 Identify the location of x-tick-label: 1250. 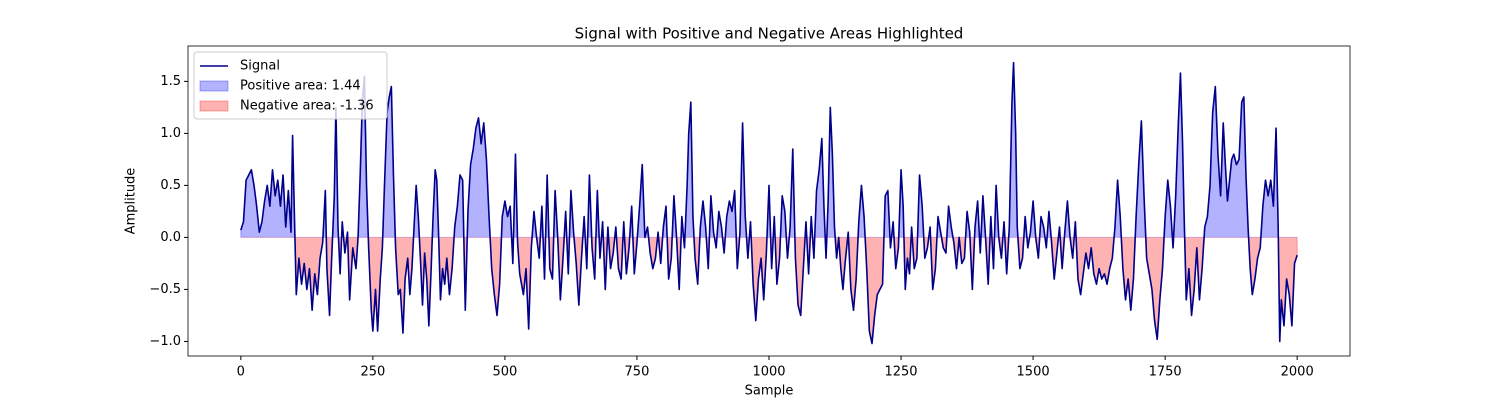
(900, 372).